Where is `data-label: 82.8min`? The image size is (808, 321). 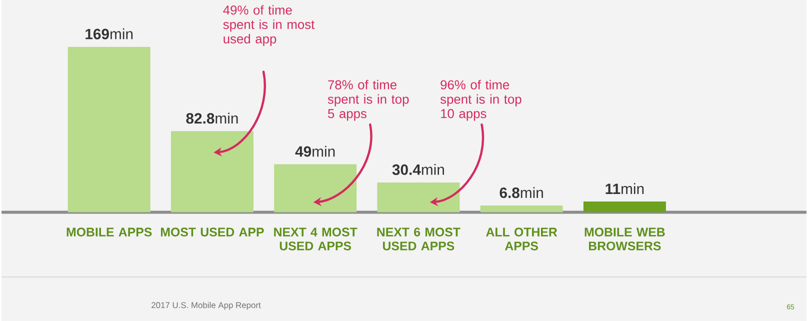 data-label: 82.8min is located at coordinates (212, 118).